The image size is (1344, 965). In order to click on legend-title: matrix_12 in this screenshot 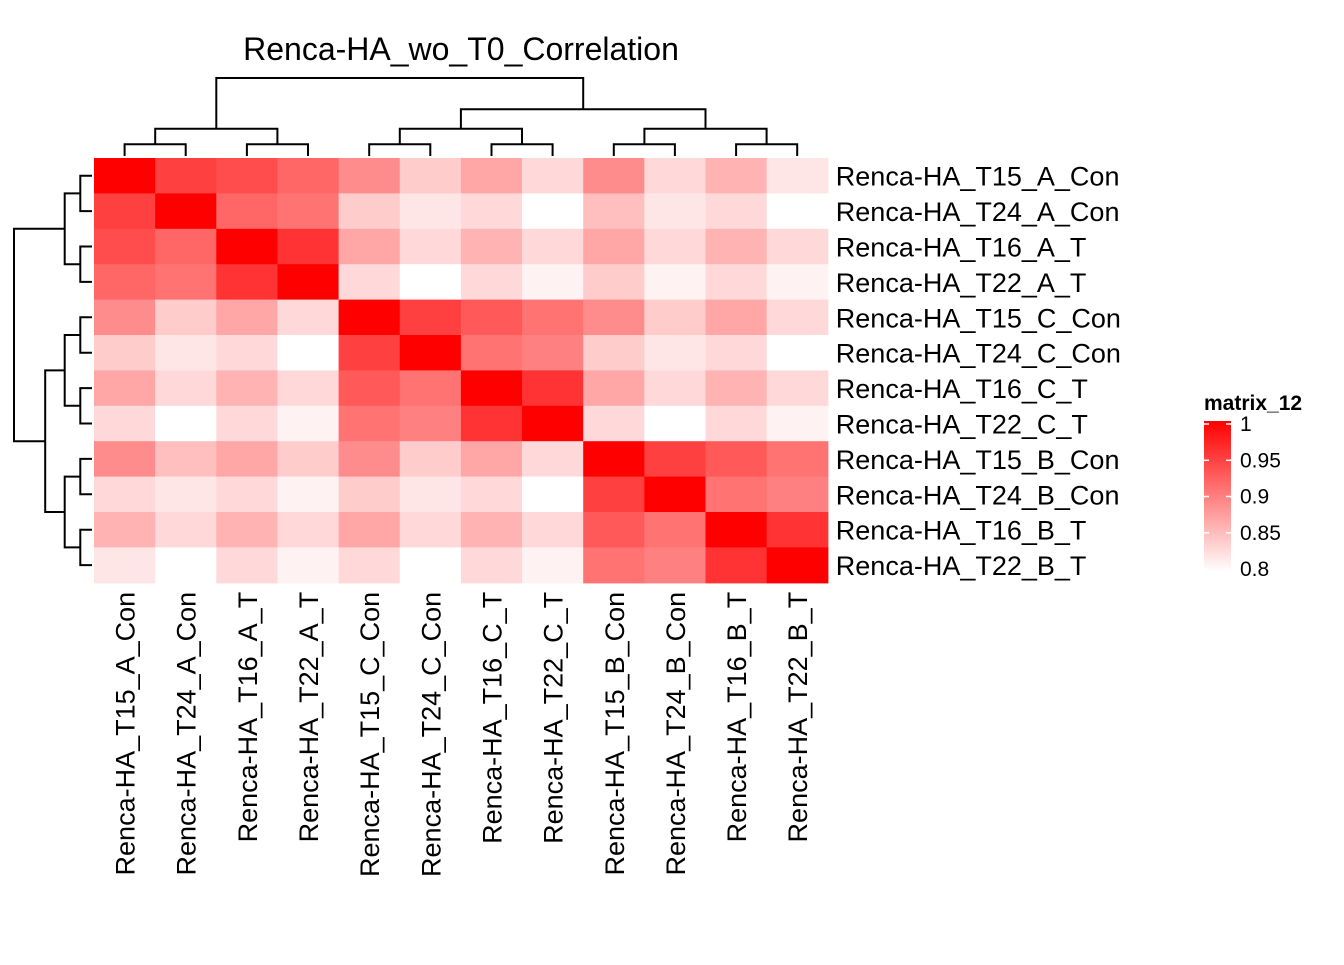, I will do `click(1253, 403)`.